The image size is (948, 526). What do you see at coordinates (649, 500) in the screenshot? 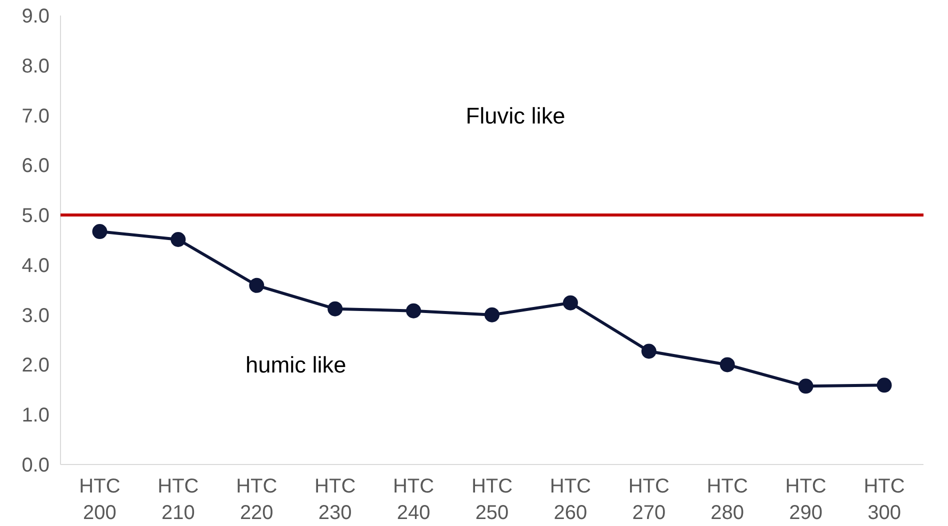
I see `x-tick-label: HTC 270` at bounding box center [649, 500].